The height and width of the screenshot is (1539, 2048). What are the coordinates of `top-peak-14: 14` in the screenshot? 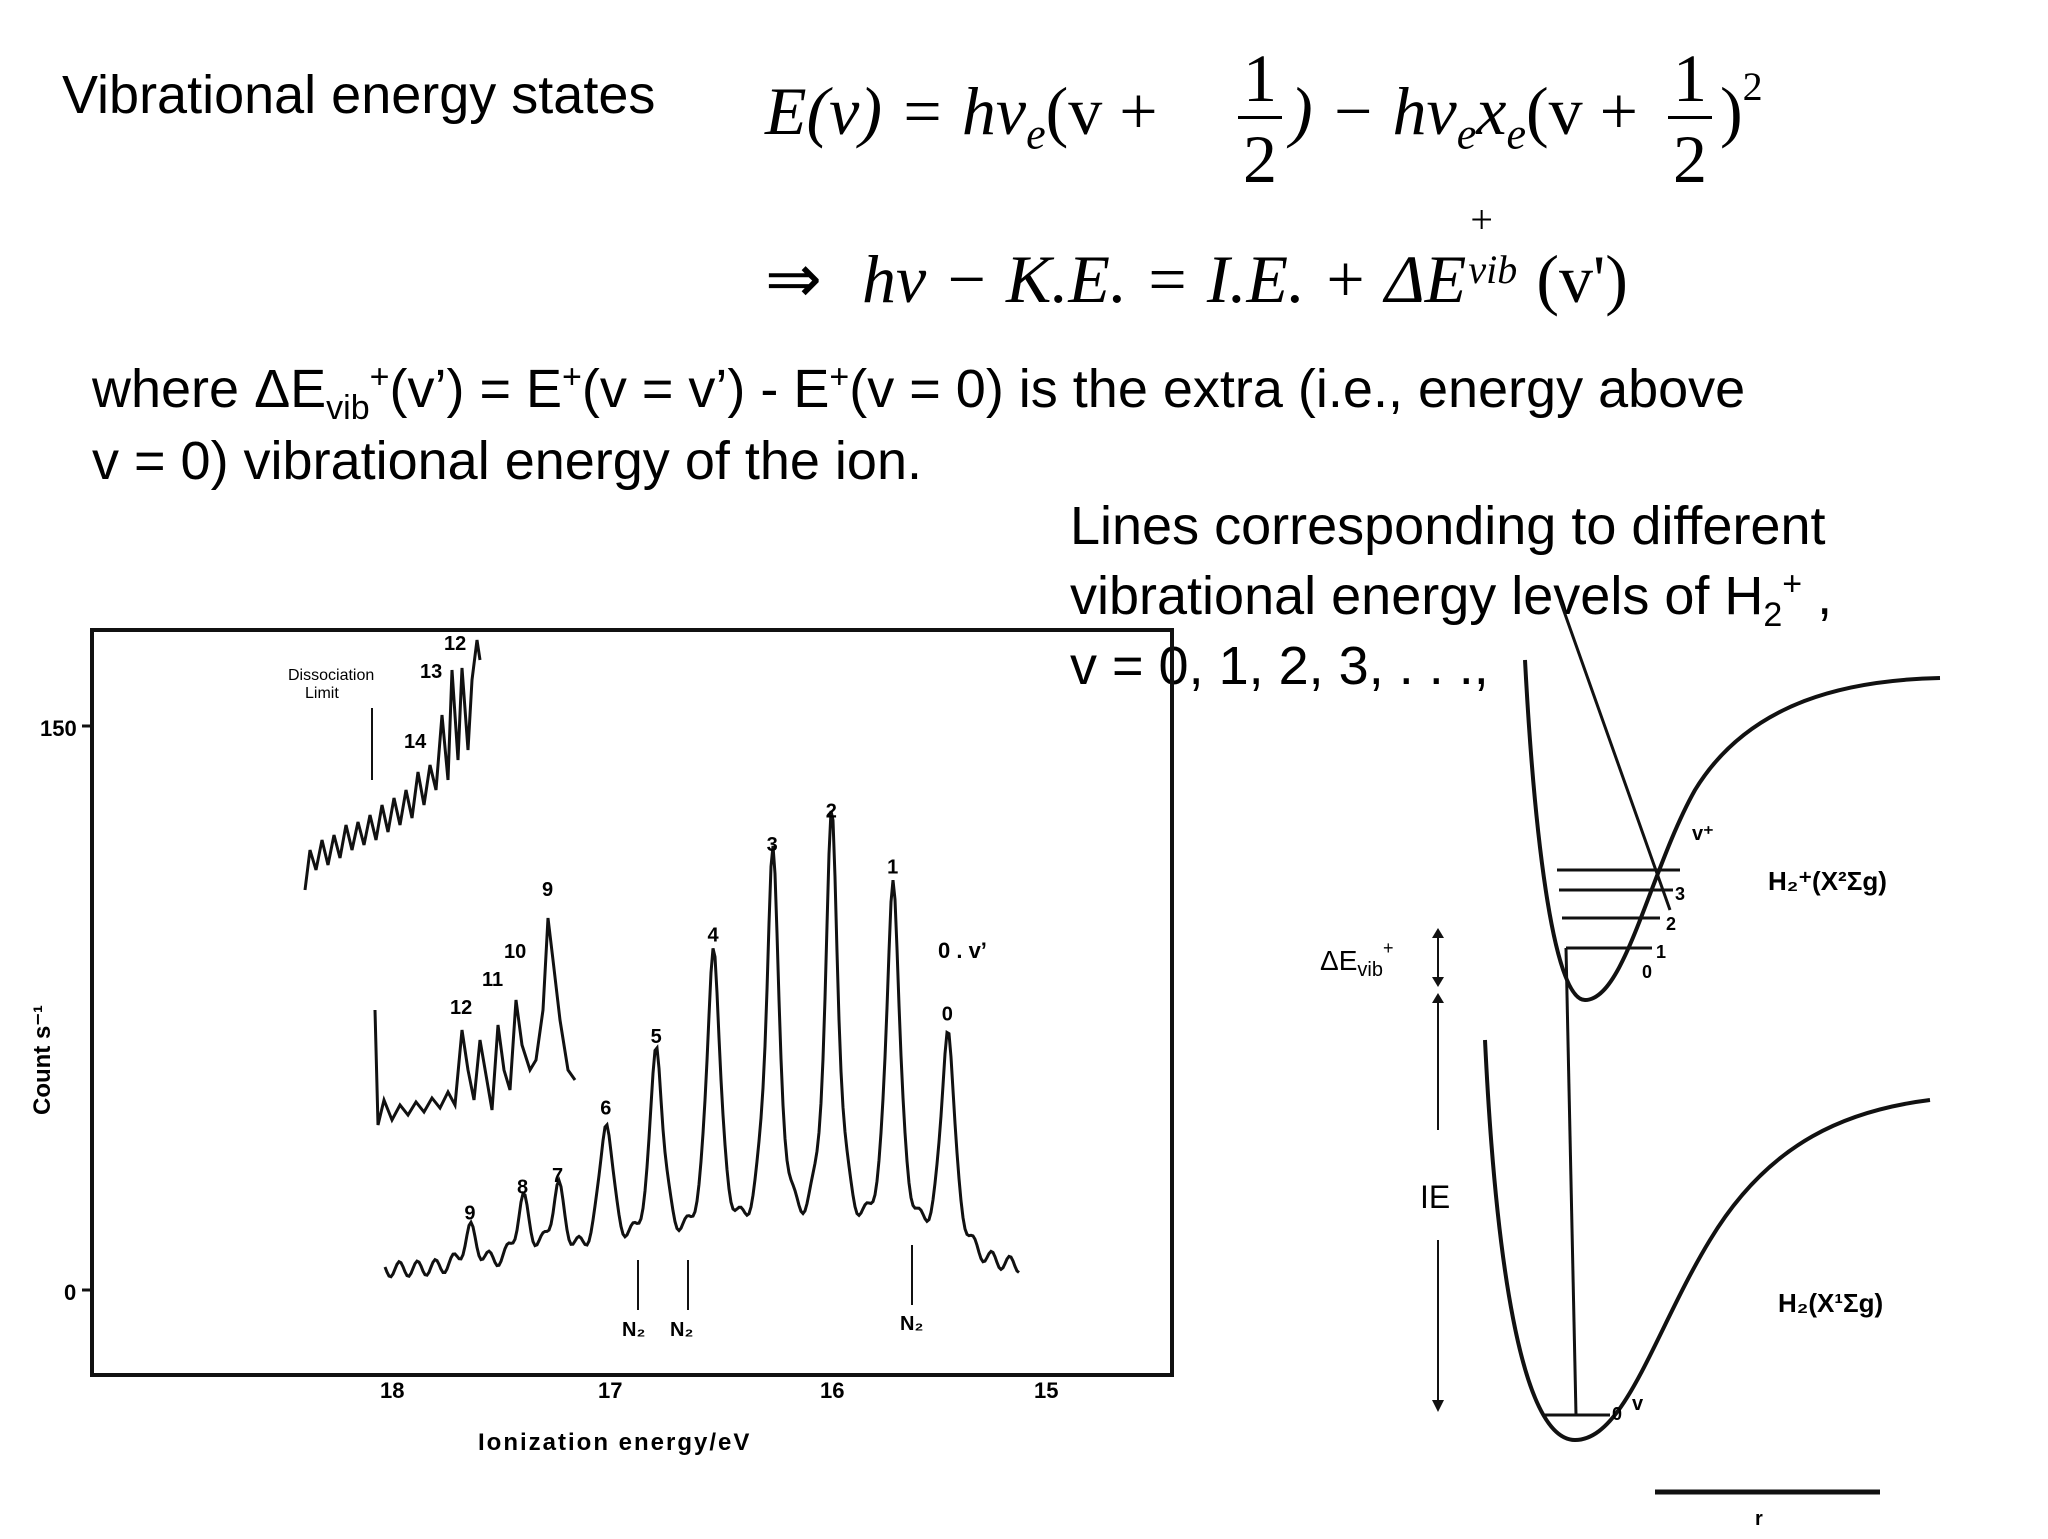 It's located at (415, 742).